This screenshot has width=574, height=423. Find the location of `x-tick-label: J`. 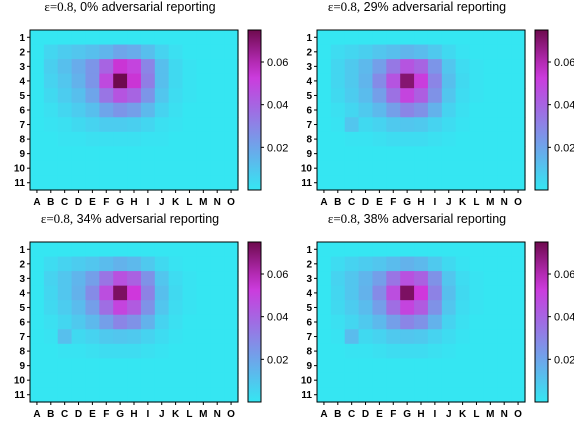

x-tick-label: J is located at coordinates (449, 414).